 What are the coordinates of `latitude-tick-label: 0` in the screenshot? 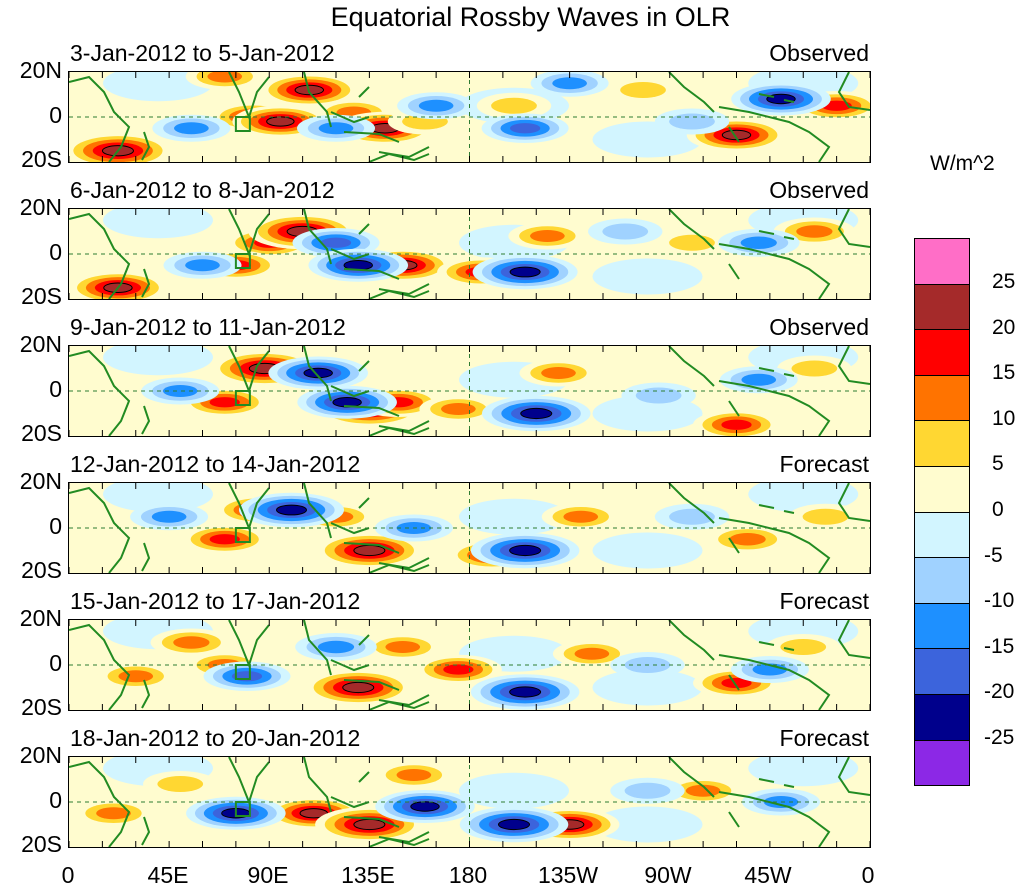 It's located at (55, 663).